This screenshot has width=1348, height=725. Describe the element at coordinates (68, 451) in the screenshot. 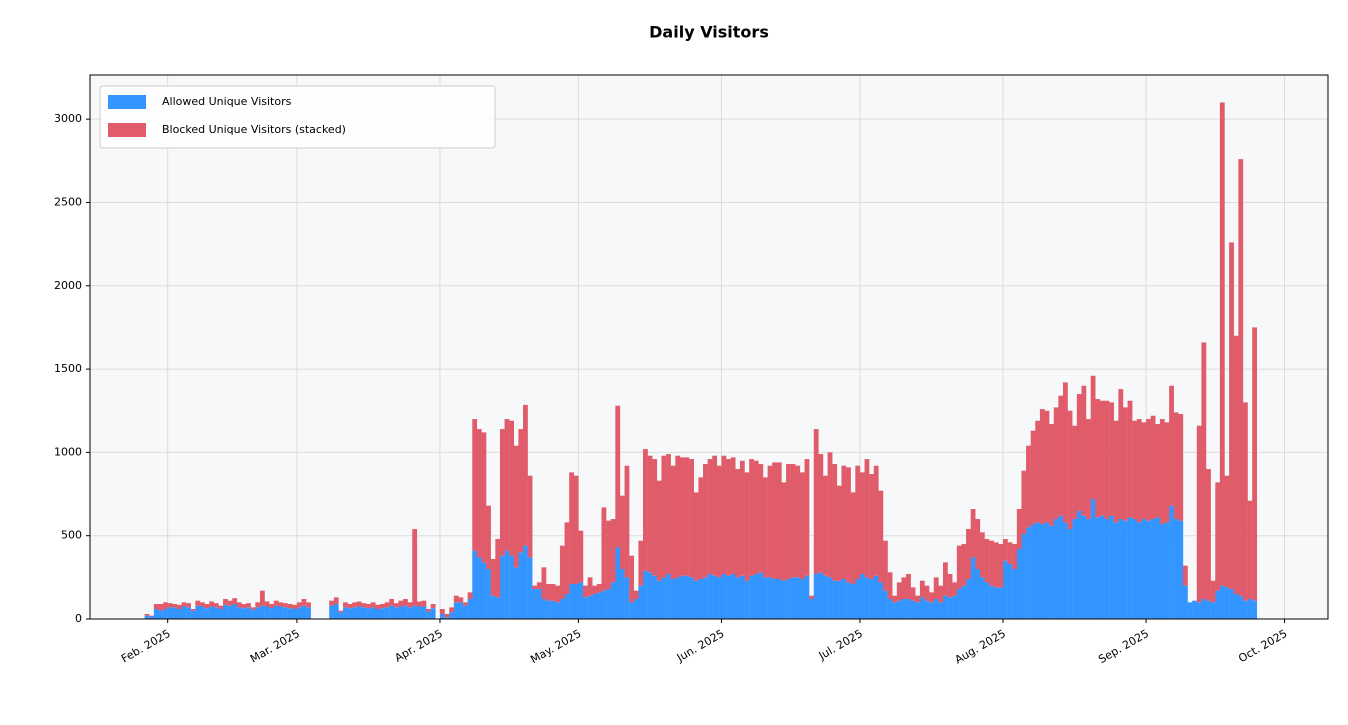

I see `y-tick-label: 1000` at that location.